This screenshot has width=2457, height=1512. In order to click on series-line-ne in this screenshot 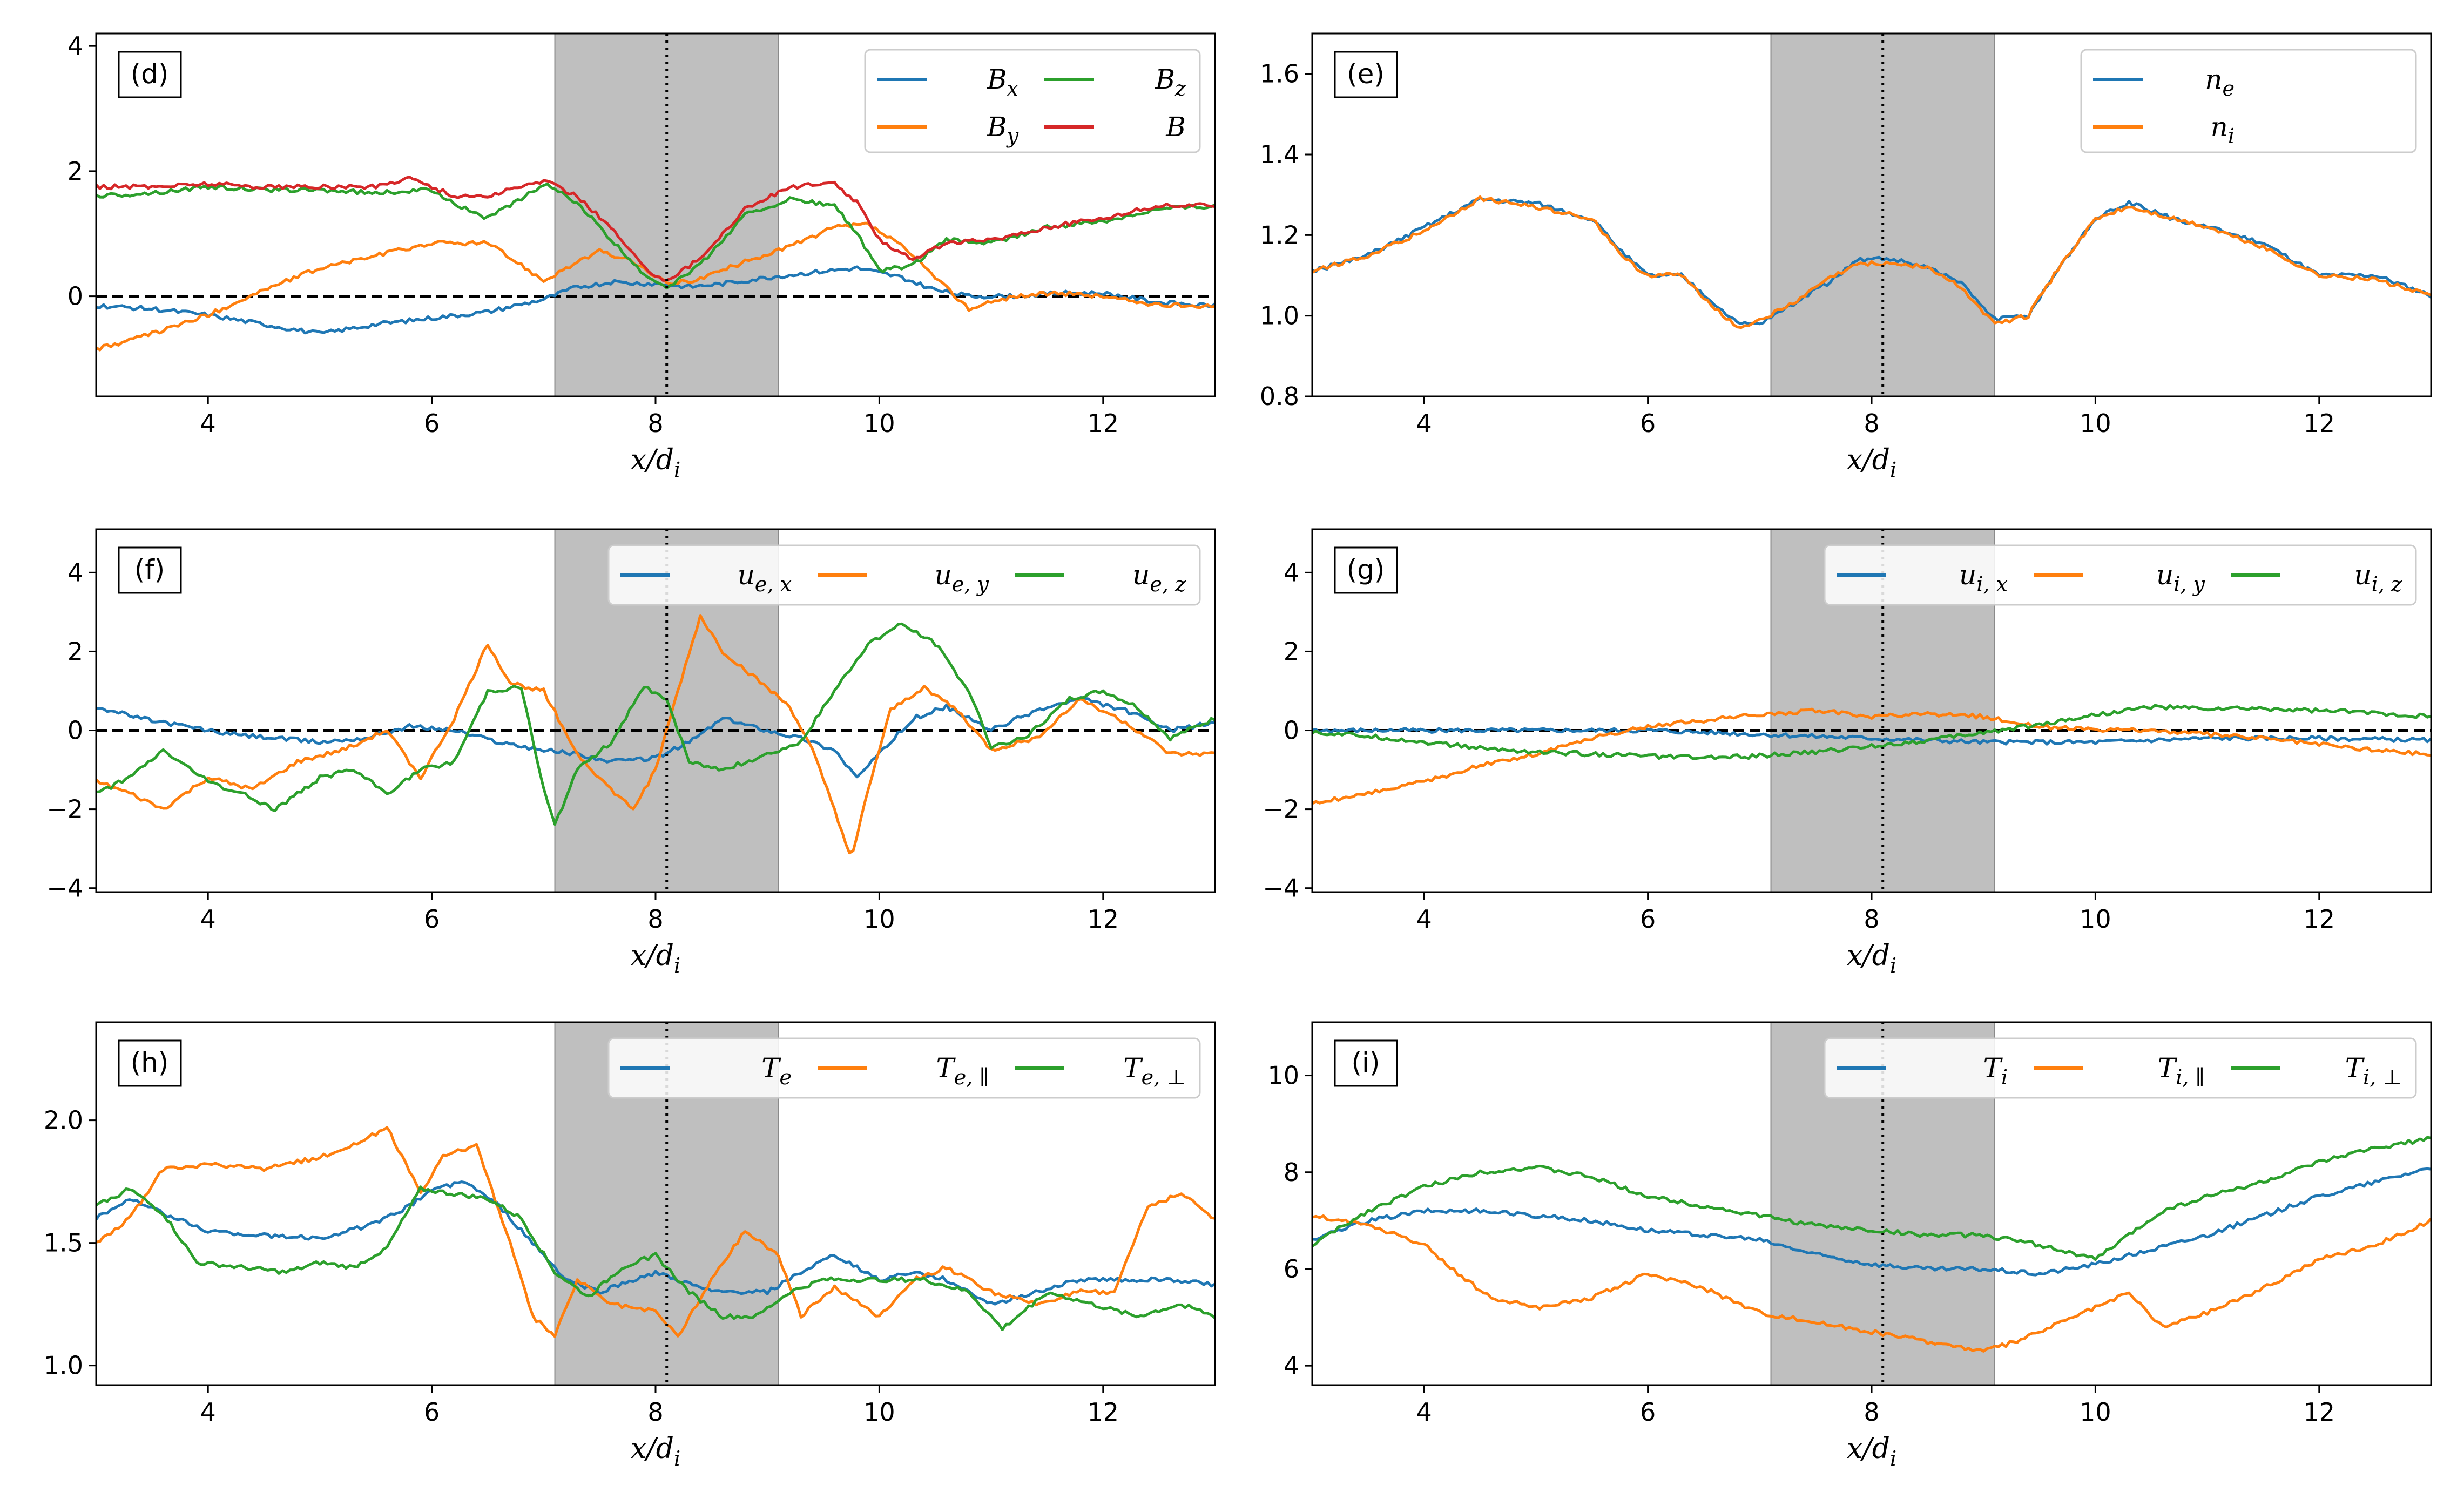, I will do `click(1872, 261)`.